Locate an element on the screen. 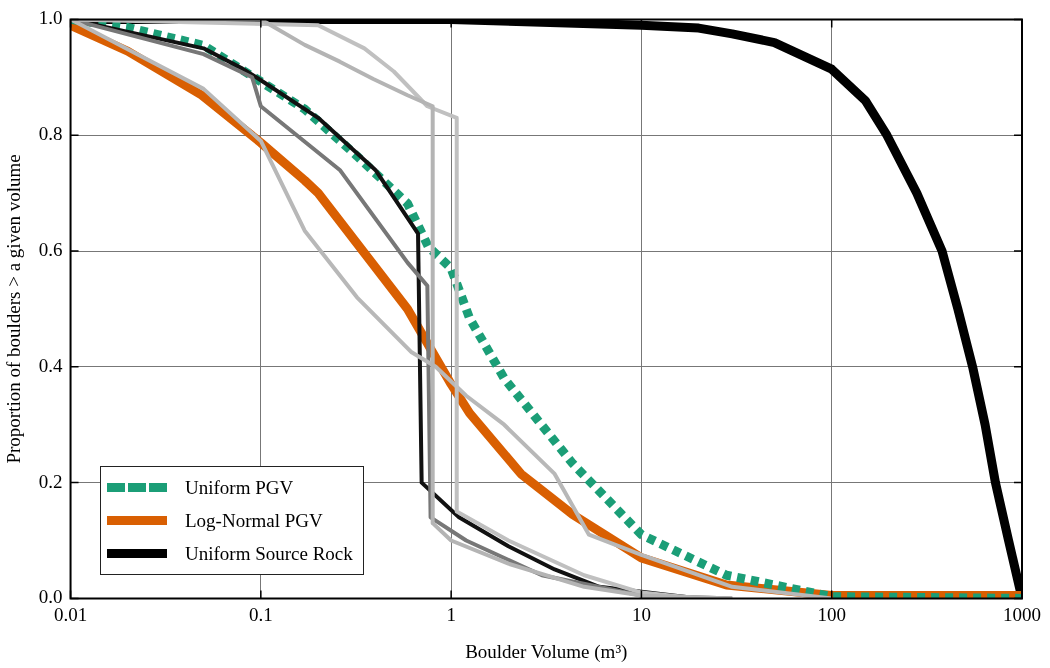 The image size is (1050, 668). y-axis-title: Proportion of boulders > a given volume is located at coordinates (14, 309).